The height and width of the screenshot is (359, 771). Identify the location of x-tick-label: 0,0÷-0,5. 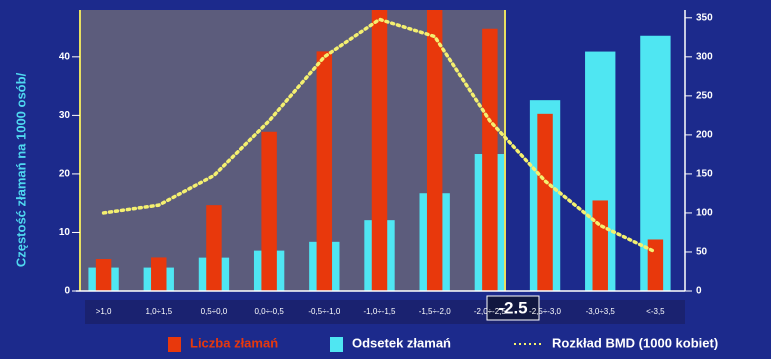
(269, 311).